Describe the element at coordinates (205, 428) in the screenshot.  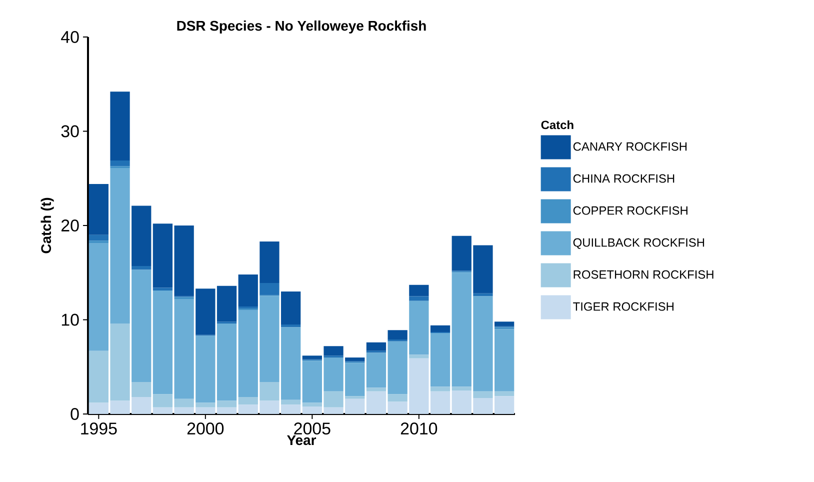
I see `x-tick-label: 2000` at that location.